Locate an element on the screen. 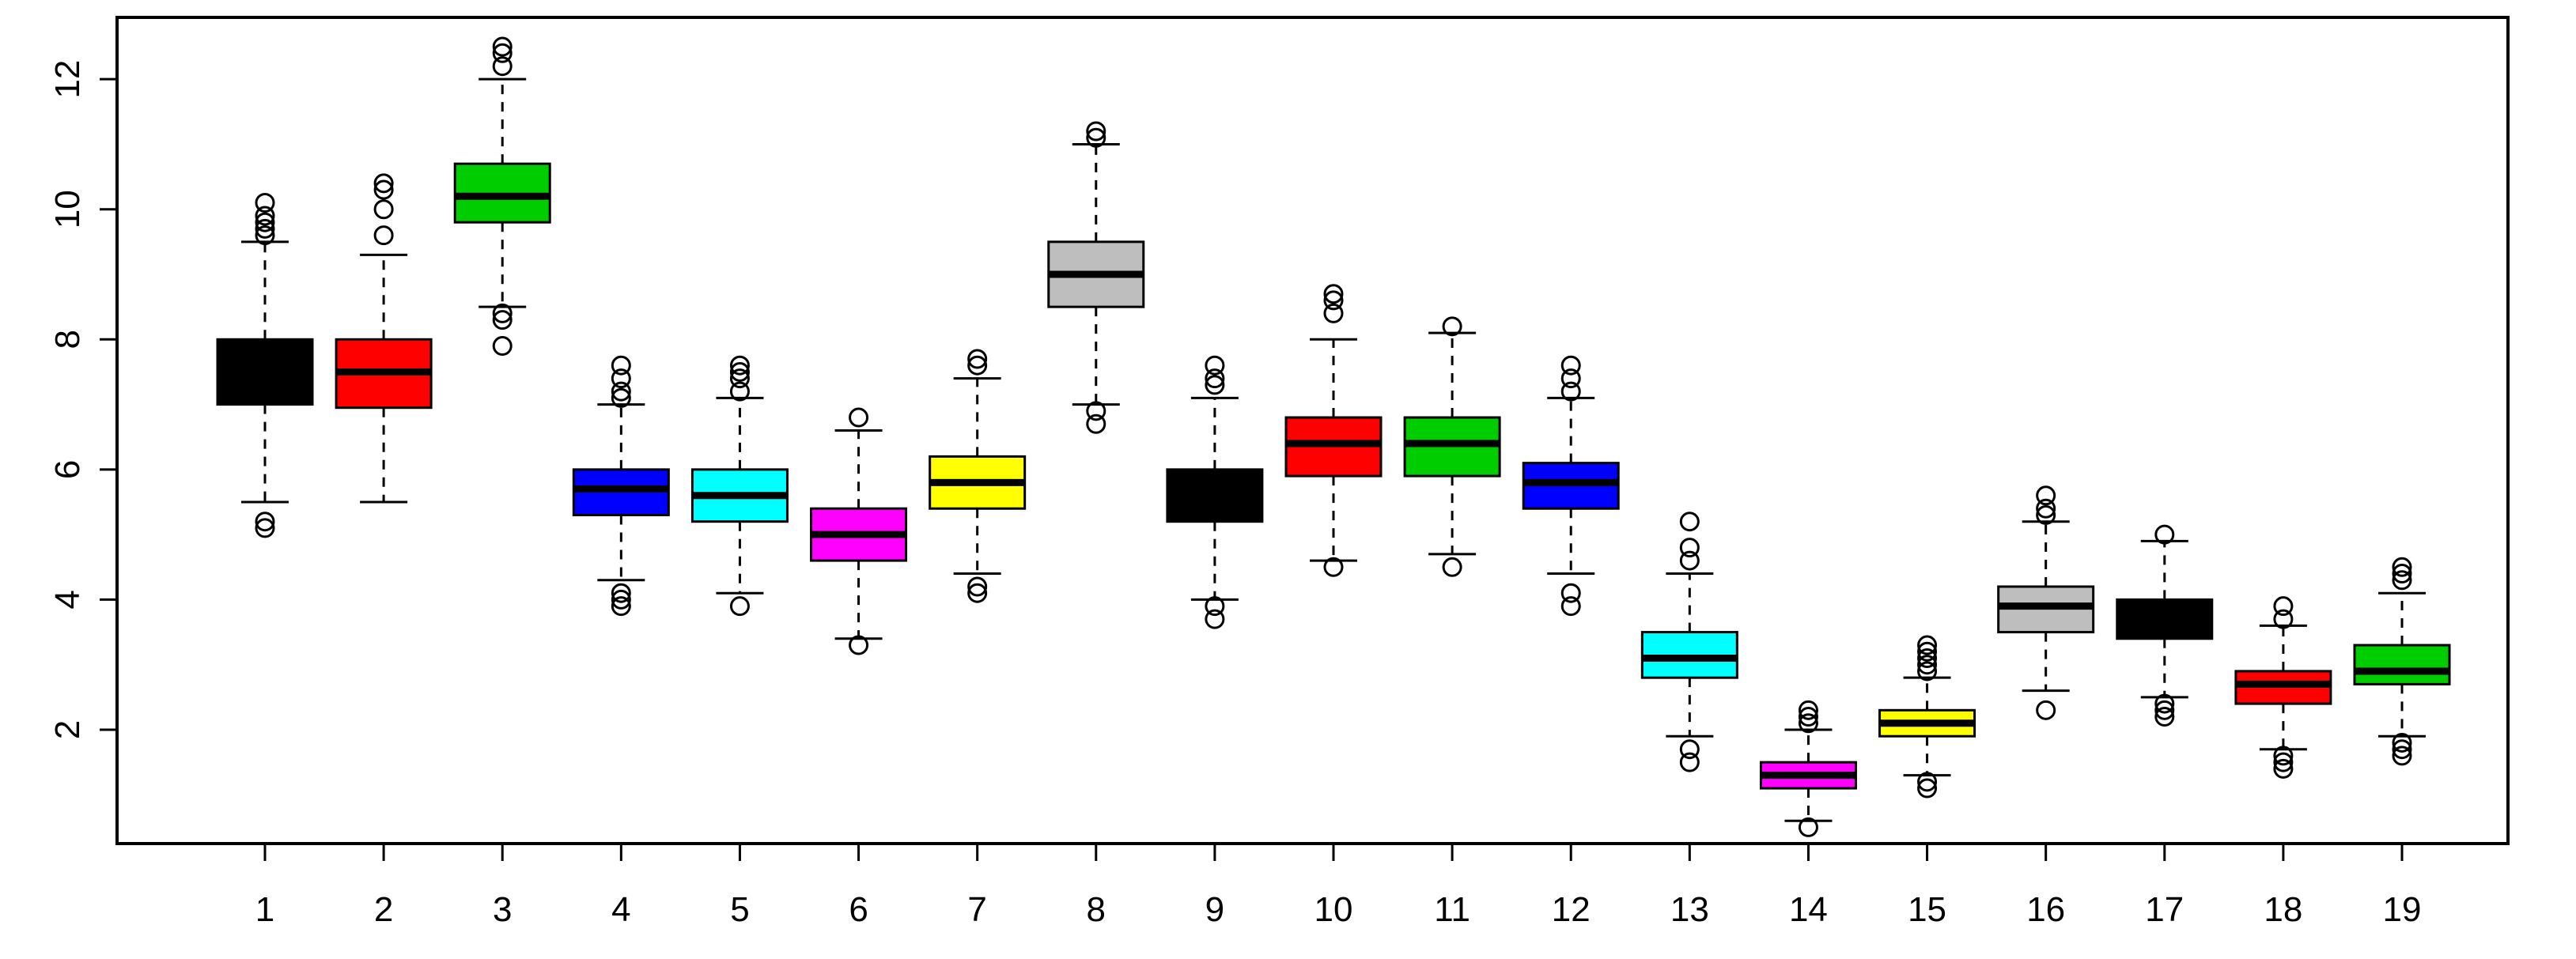 This screenshot has height=959, width=2576. x-tick-label: 3 is located at coordinates (502, 909).